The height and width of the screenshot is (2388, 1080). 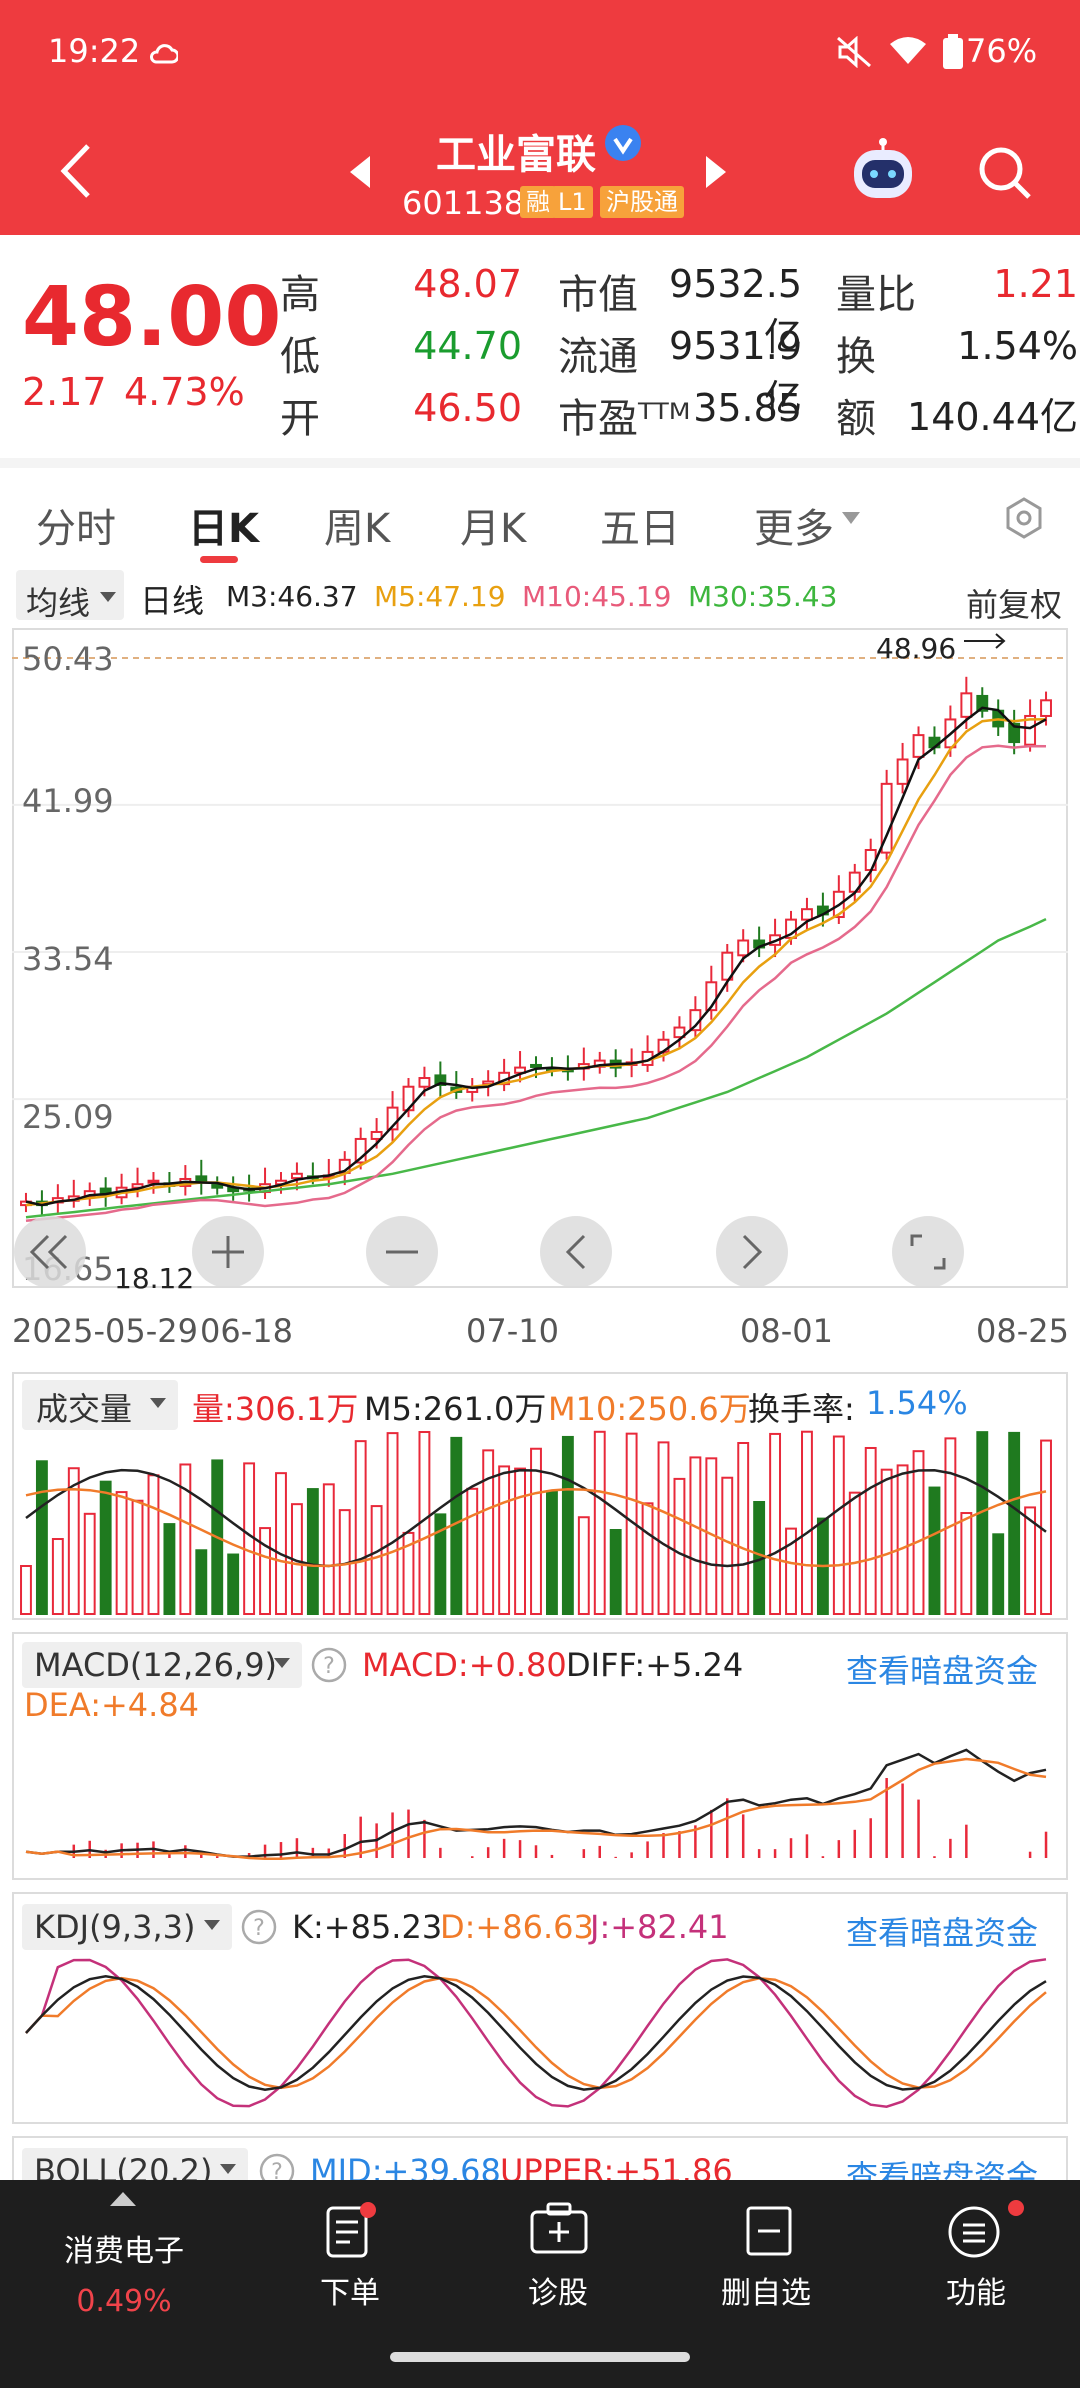 I want to click on tab-weekly-k: 周K, so click(x=357, y=529).